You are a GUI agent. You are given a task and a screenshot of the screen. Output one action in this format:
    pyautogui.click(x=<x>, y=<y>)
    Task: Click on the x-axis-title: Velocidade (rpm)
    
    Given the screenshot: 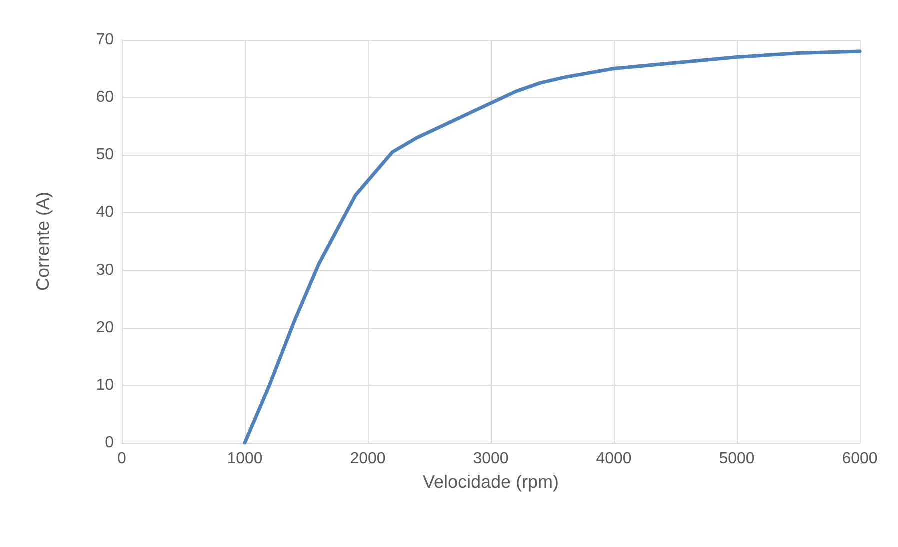 What is the action you would take?
    pyautogui.click(x=491, y=482)
    